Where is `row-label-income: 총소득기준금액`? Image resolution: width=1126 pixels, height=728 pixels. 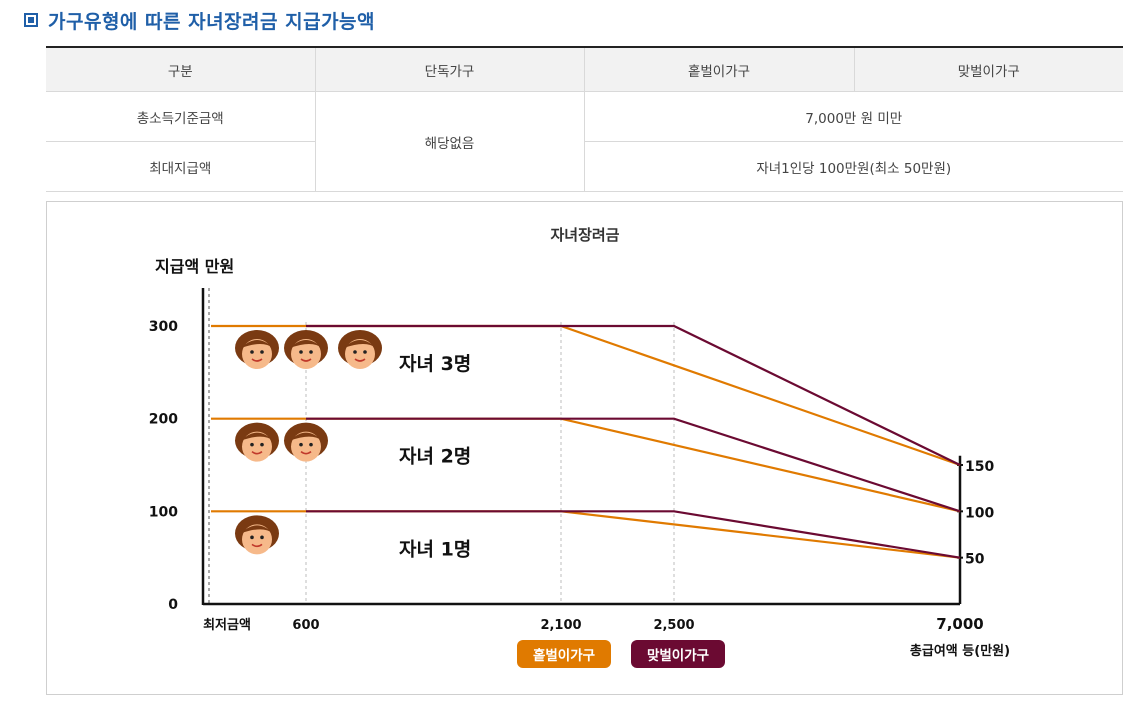
row-label-income: 총소득기준금액 is located at coordinates (180, 116).